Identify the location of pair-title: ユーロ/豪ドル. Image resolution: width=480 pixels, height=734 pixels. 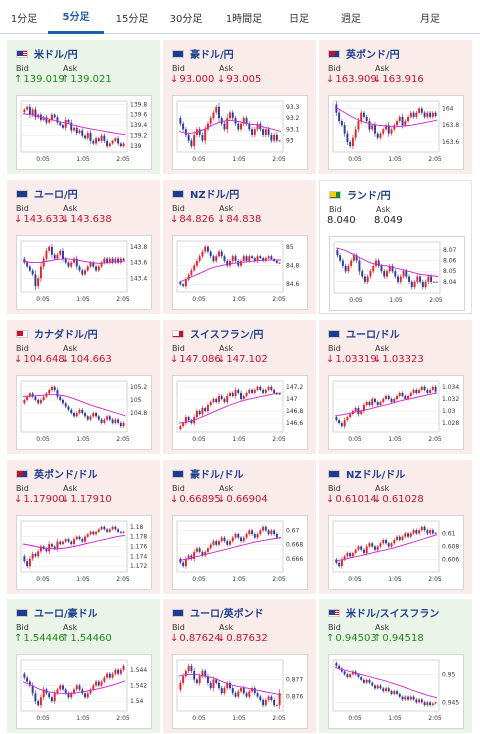
(57, 612).